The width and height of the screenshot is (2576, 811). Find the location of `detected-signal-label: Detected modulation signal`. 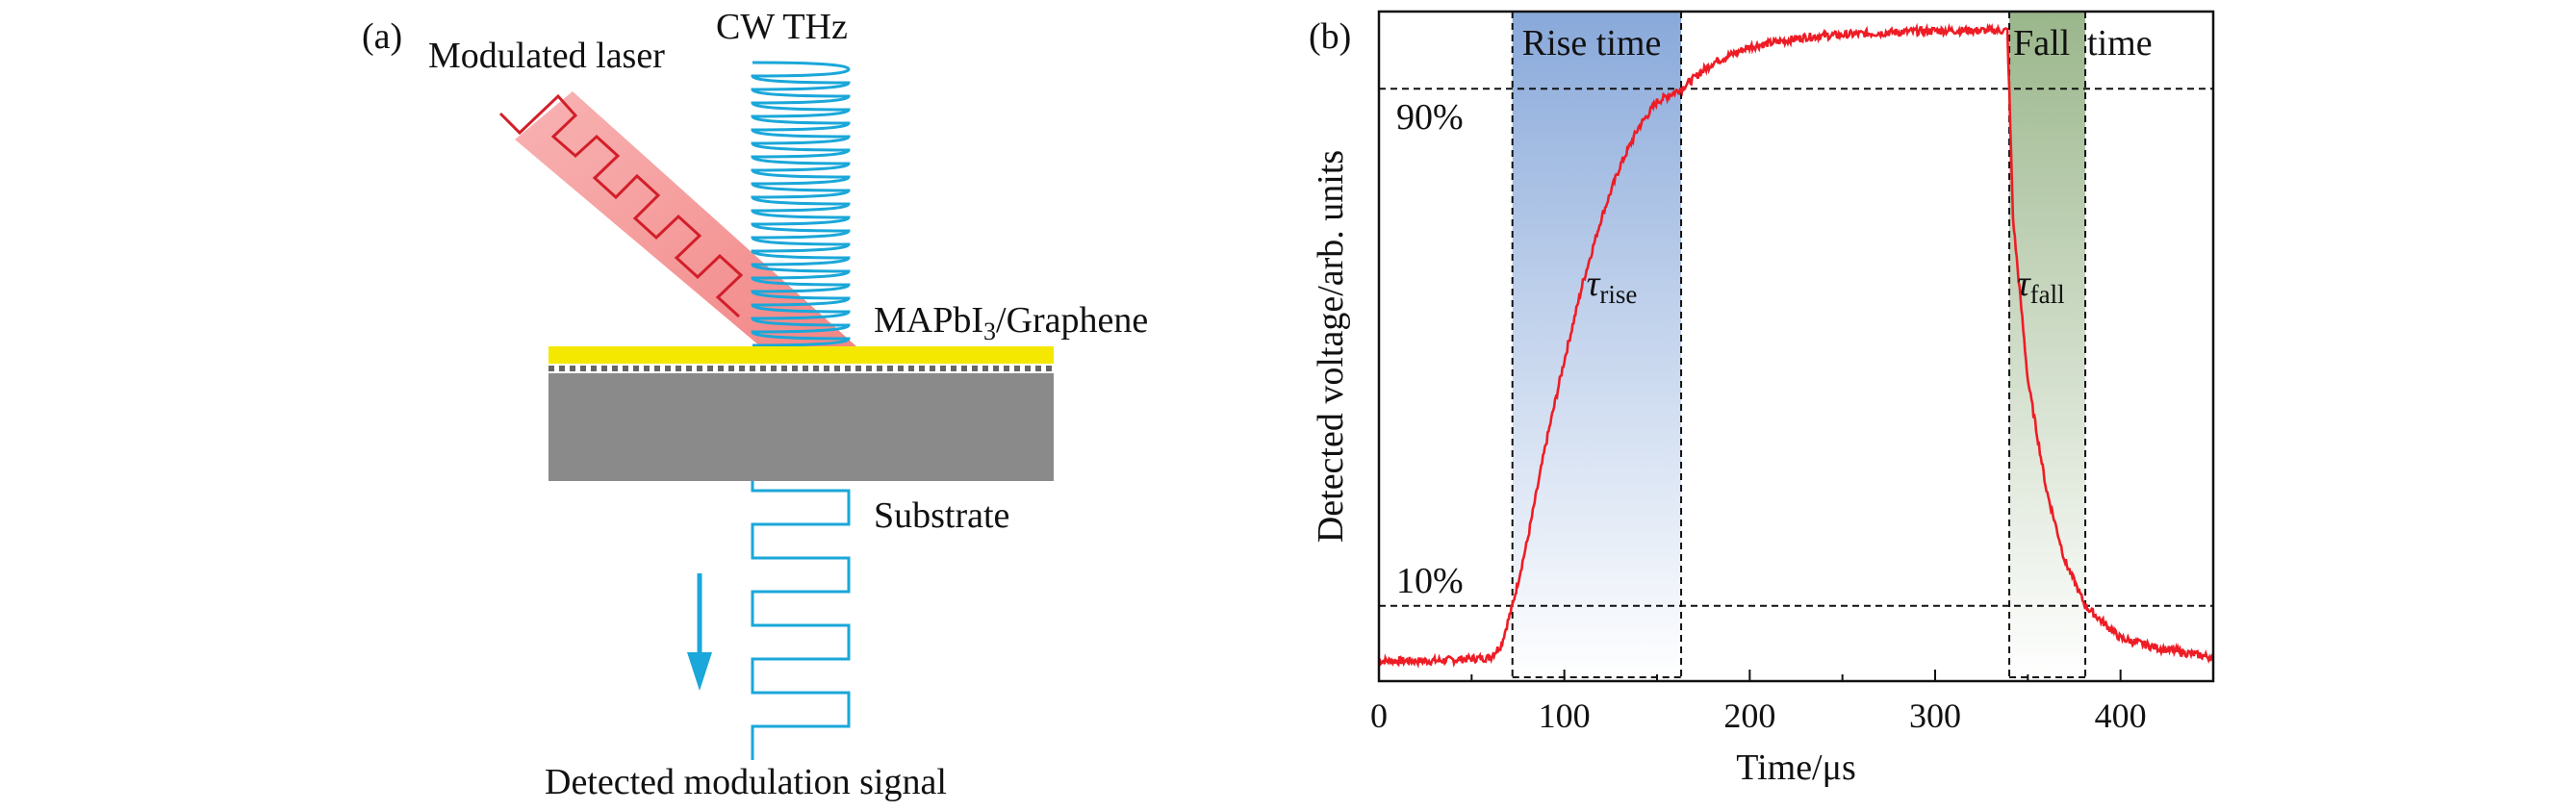

detected-signal-label: Detected modulation signal is located at coordinates (746, 782).